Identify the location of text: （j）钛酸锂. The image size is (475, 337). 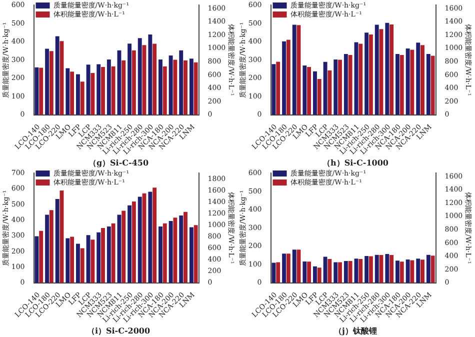
(355, 330).